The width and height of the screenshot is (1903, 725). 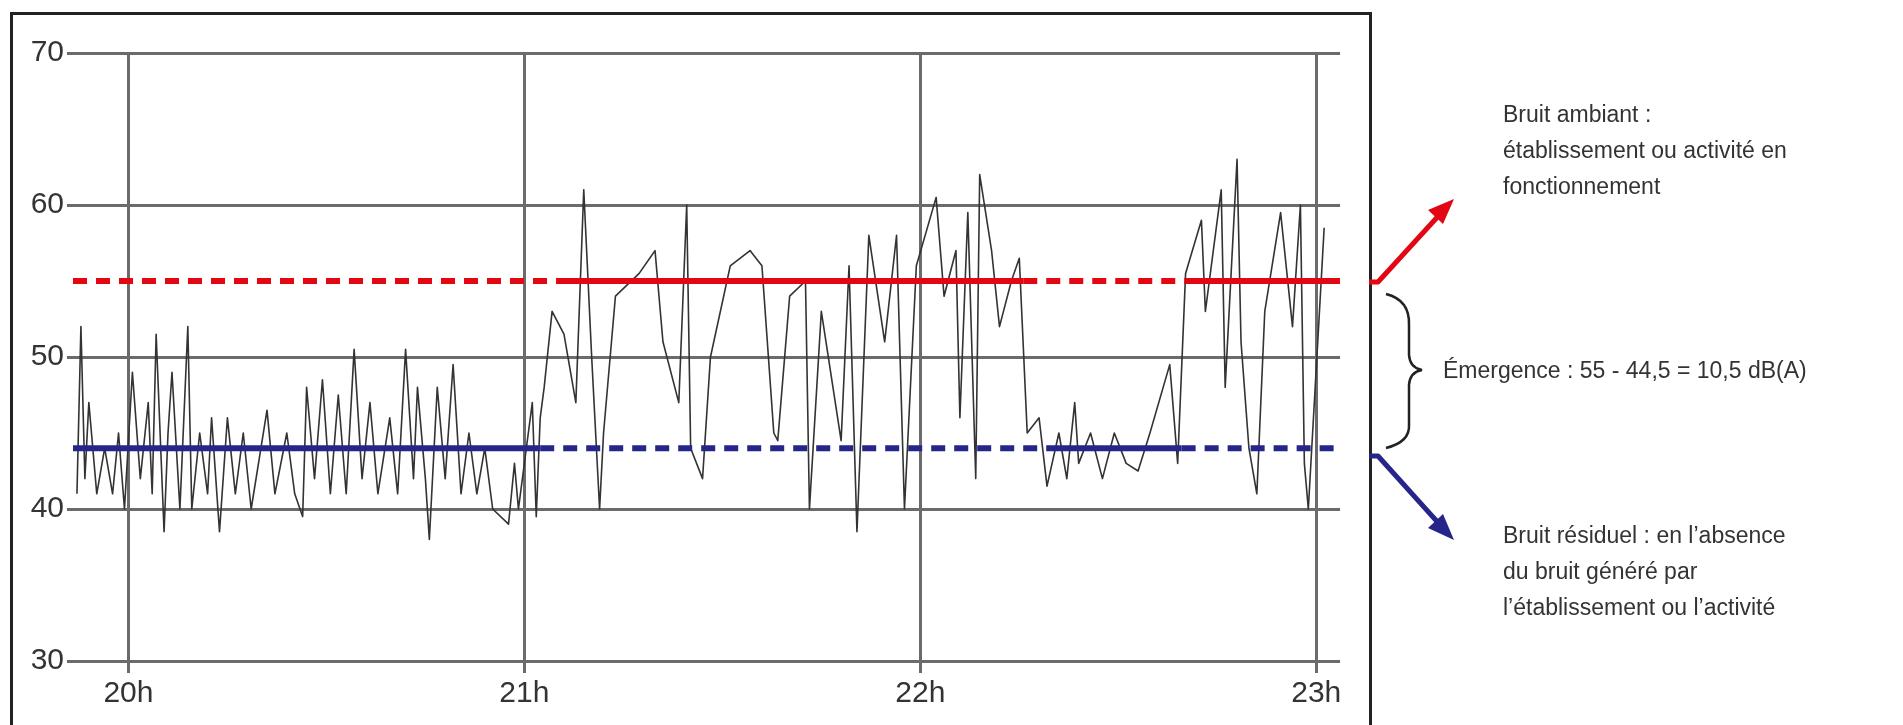 I want to click on x-tick-label: 21h, so click(x=524, y=692).